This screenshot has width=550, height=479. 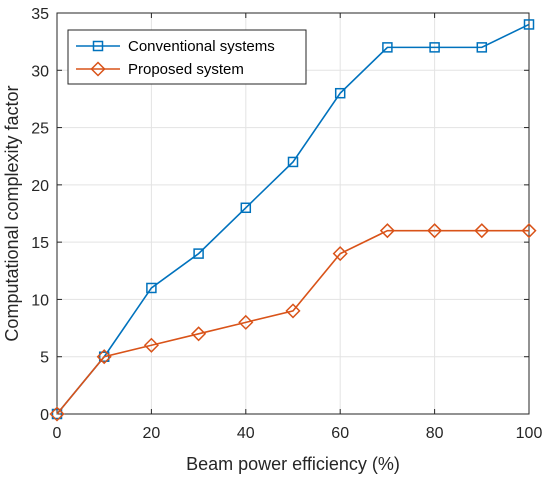 I want to click on x-tick-label: 40, so click(x=246, y=433).